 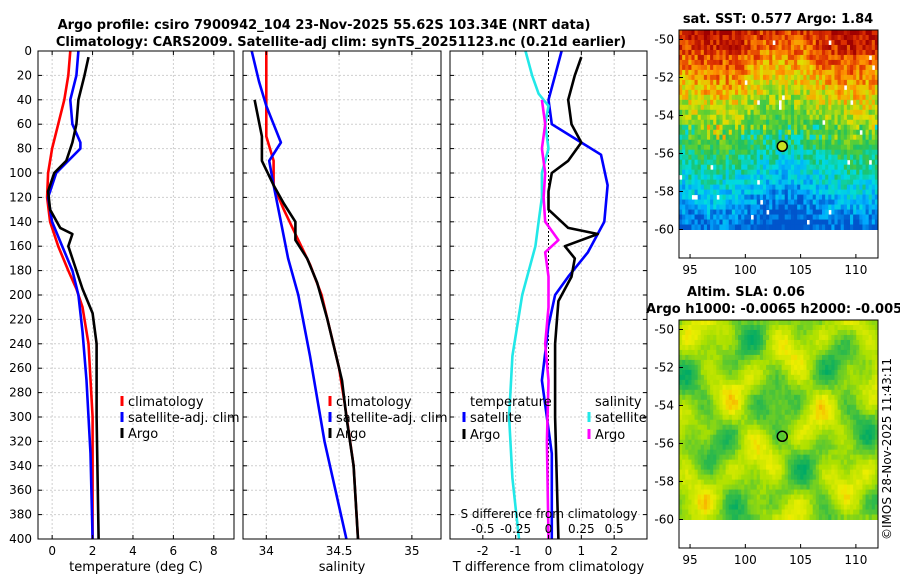 What do you see at coordinates (28, 51) in the screenshot?
I see `y-tick-label: 0` at bounding box center [28, 51].